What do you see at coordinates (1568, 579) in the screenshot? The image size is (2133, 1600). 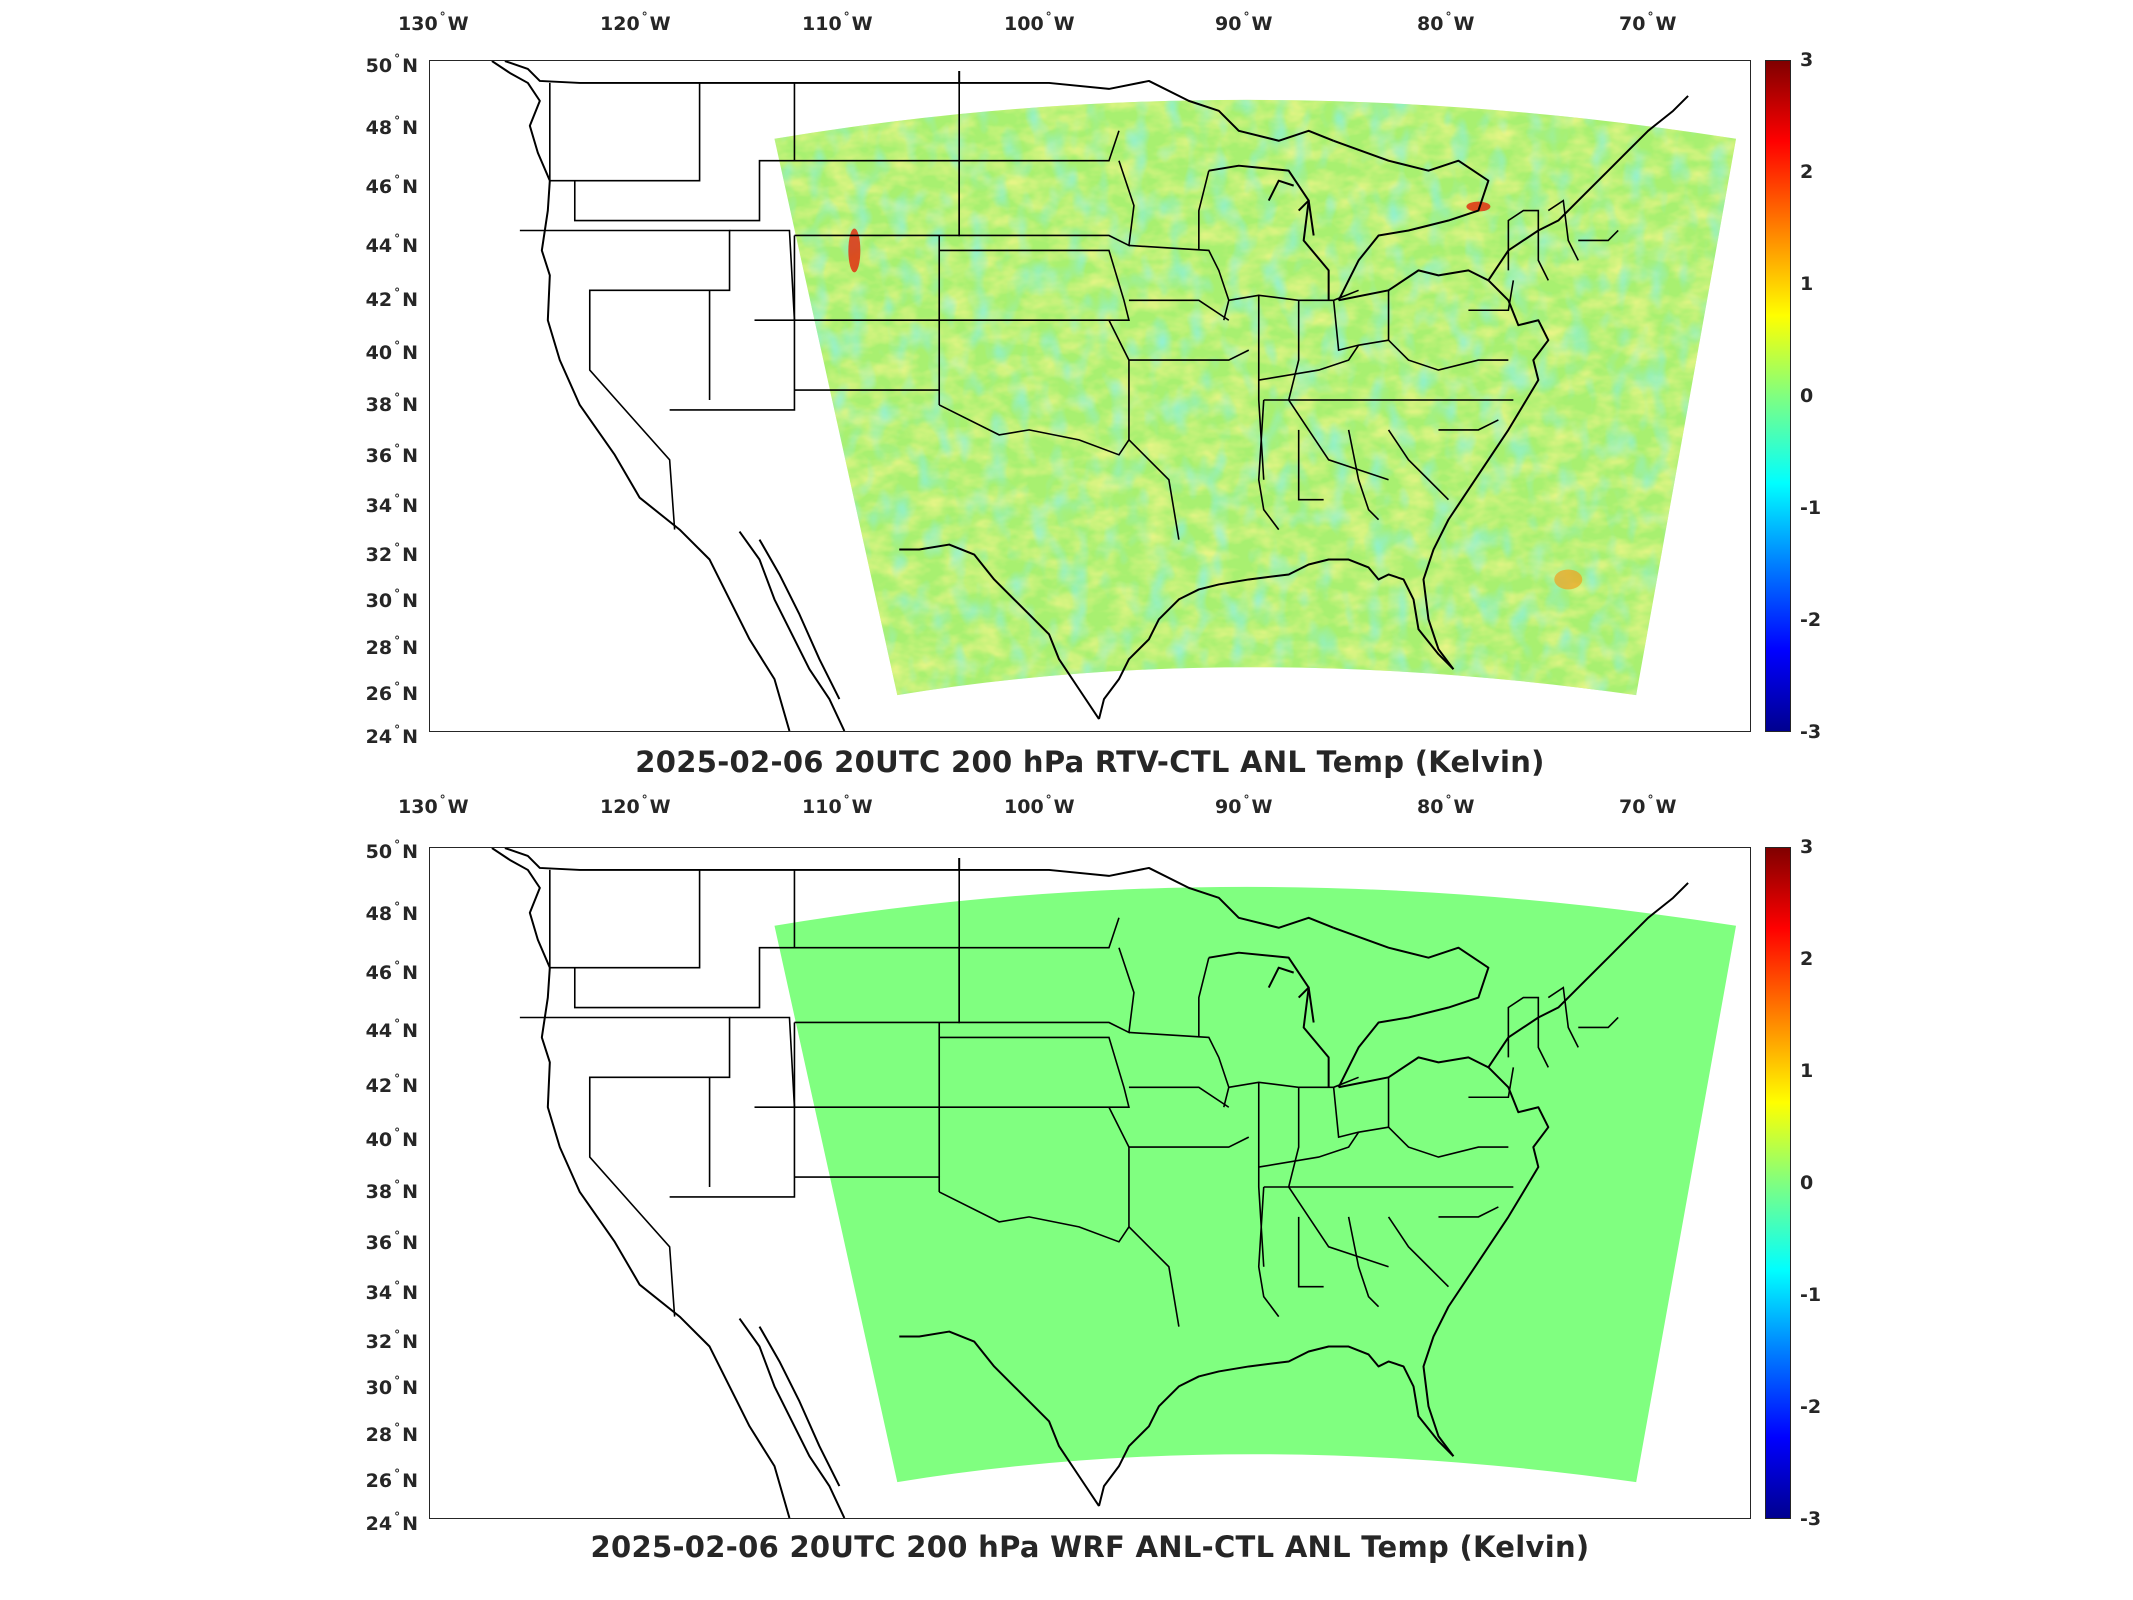 I see `hotspot-atlantic` at bounding box center [1568, 579].